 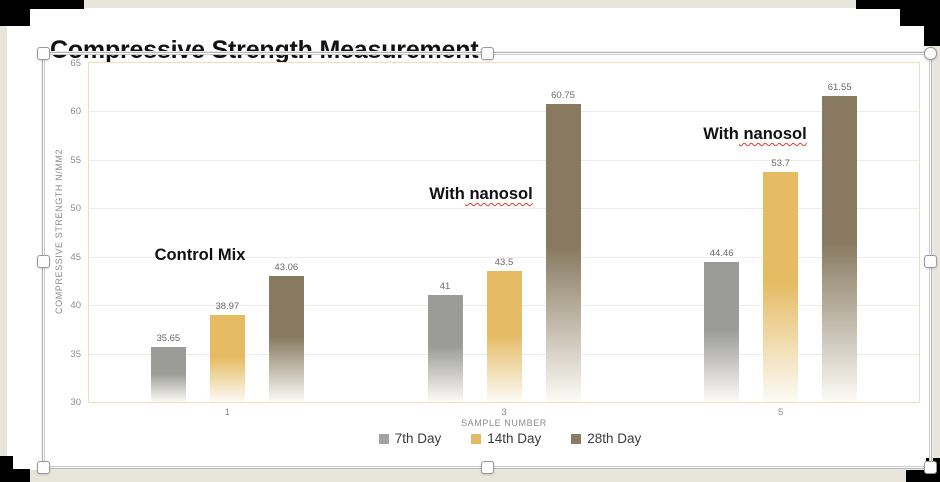 I want to click on y-tick-label: 55, so click(x=75, y=160).